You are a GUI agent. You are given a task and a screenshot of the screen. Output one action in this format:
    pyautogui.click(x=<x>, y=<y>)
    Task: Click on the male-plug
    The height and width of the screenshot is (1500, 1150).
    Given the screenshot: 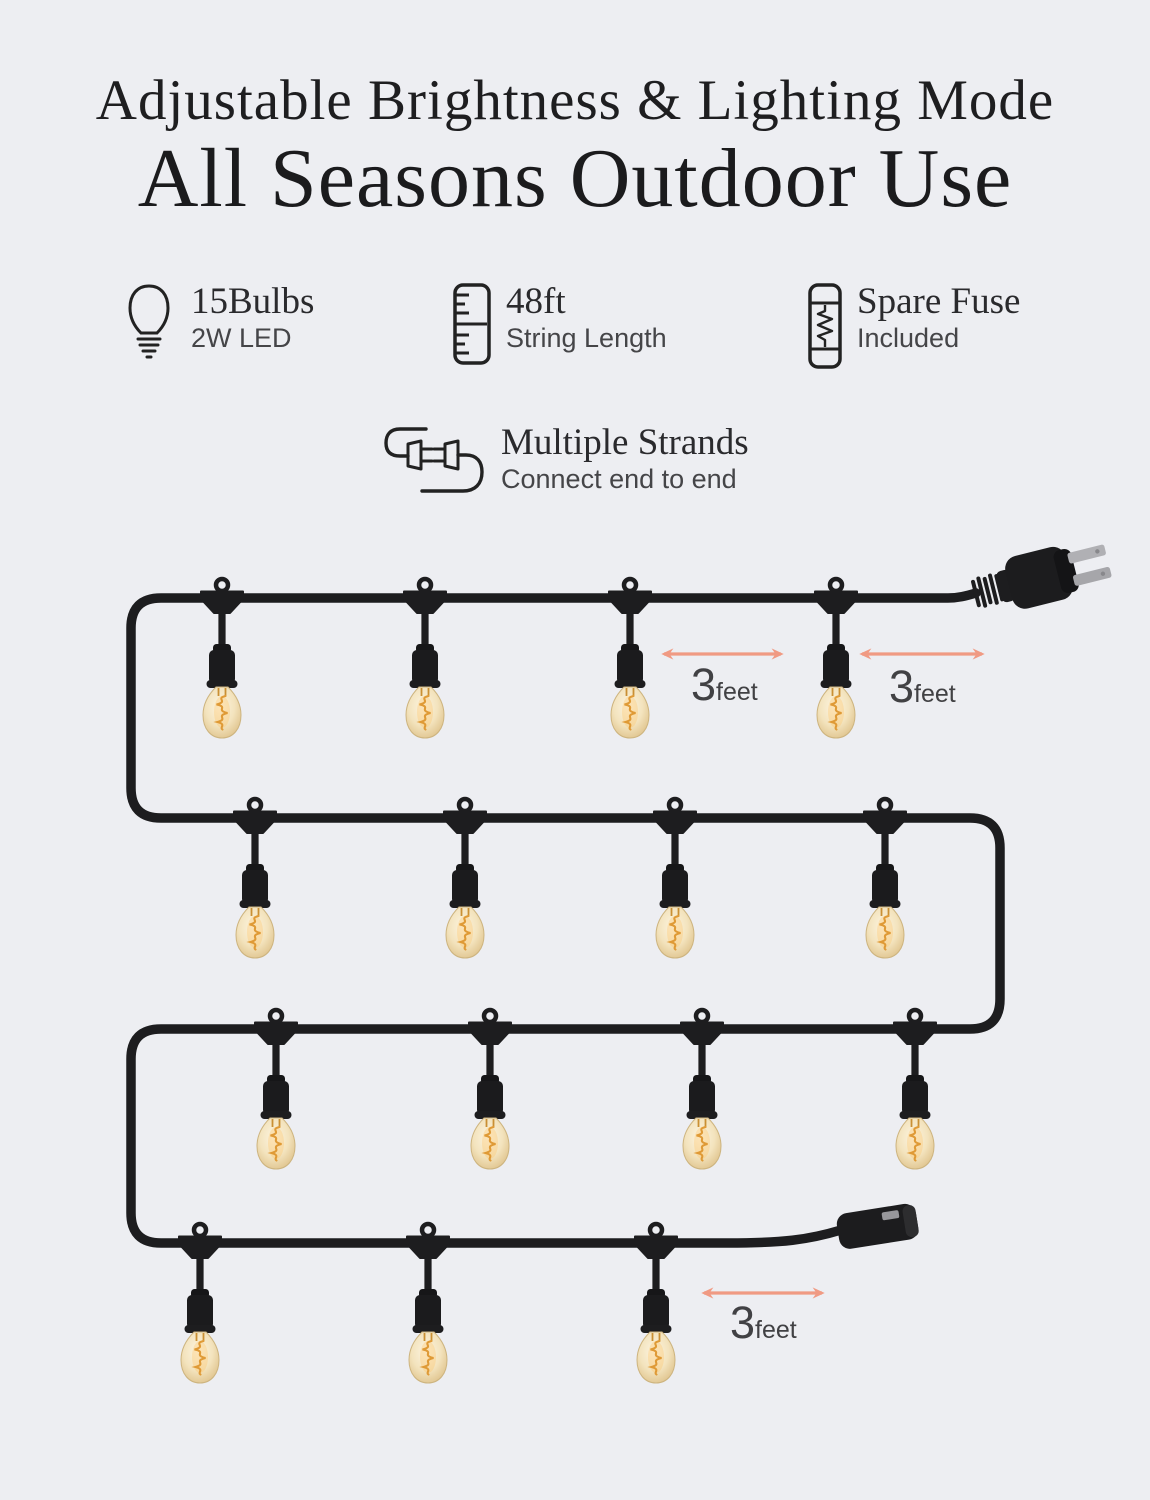 What is the action you would take?
    pyautogui.click(x=1041, y=576)
    